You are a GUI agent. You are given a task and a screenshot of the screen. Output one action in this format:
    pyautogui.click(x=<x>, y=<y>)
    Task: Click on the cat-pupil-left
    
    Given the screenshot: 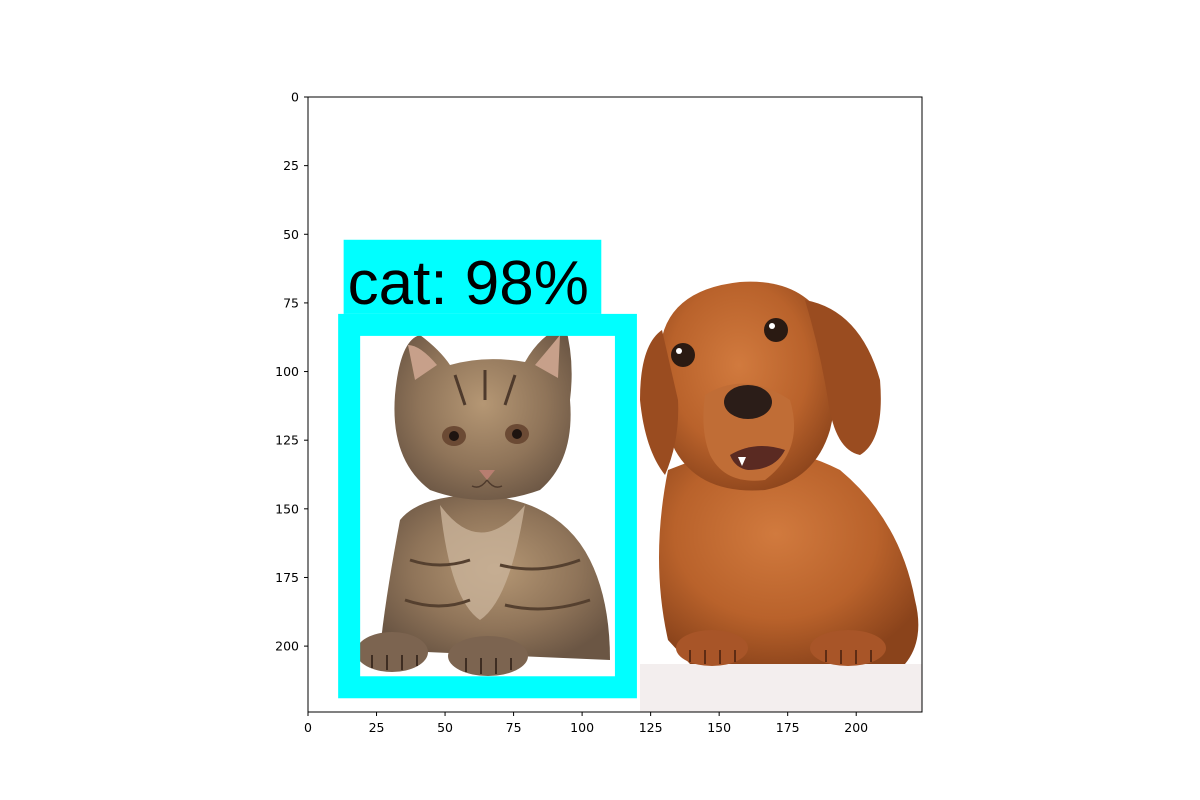 What is the action you would take?
    pyautogui.click(x=454, y=436)
    